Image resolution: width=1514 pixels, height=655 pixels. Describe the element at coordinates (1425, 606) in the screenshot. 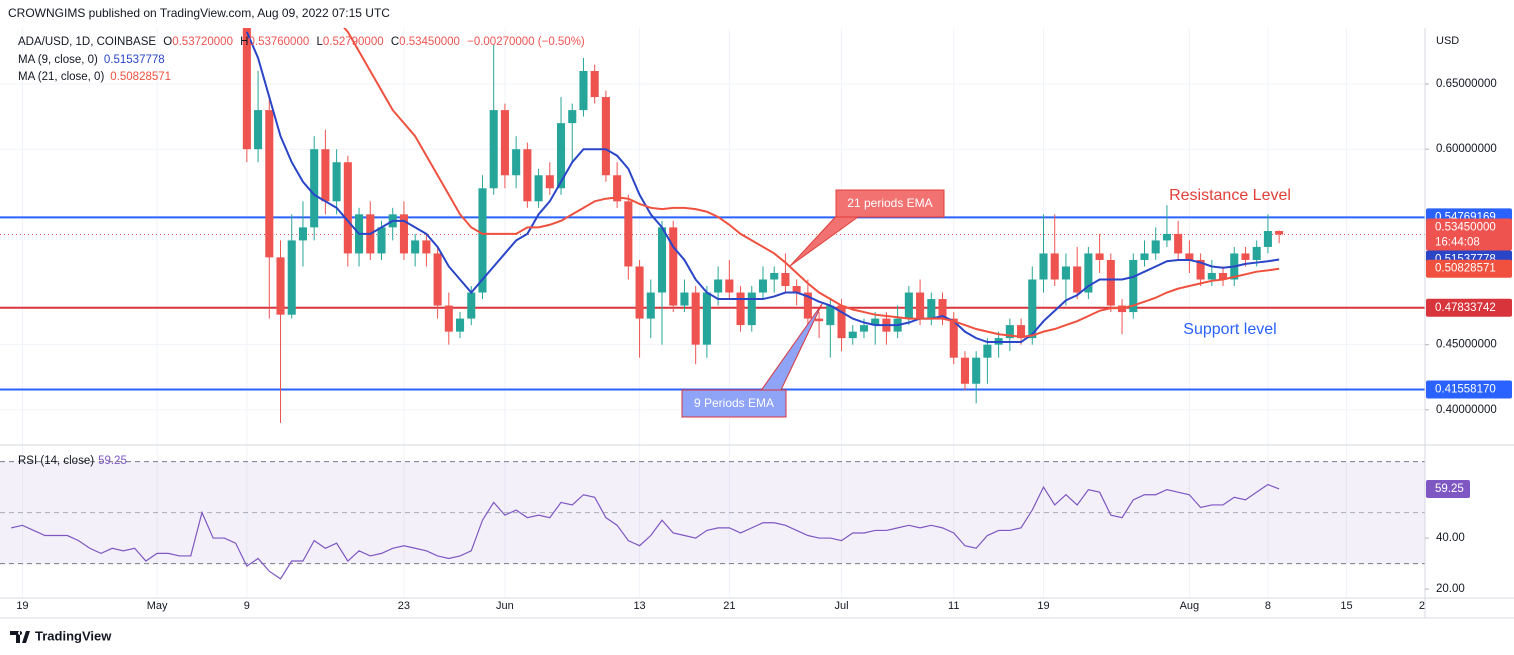

I see `x-tick-label: 22` at that location.